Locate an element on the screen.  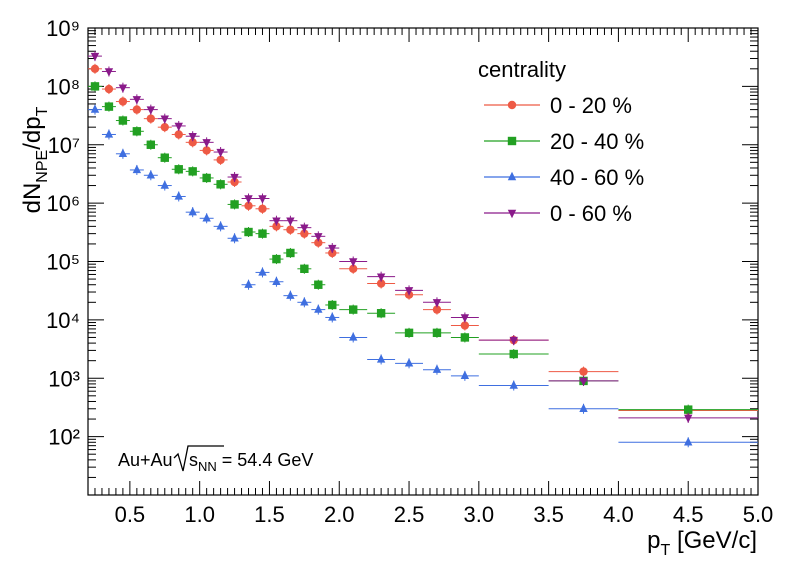
x-tick-label: 1.0 is located at coordinates (199, 514).